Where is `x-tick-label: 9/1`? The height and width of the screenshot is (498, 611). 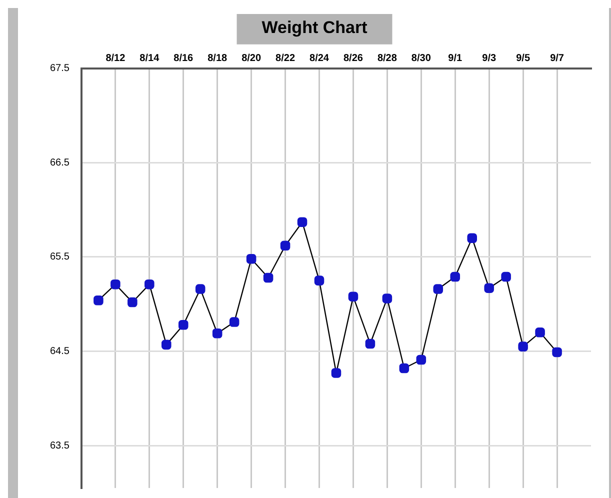
x-tick-label: 9/1 is located at coordinates (455, 58).